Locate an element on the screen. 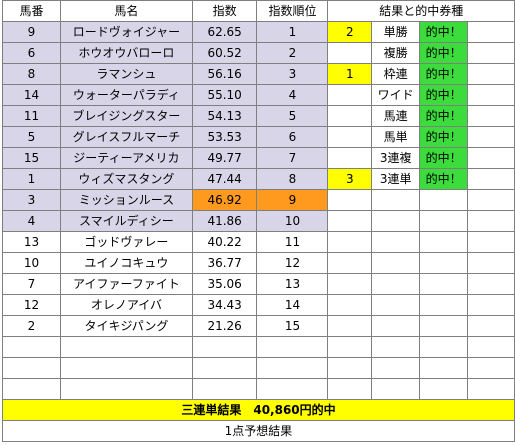 Image resolution: width=515 pixels, height=446 pixels. horse-name-cell: ジーティーアメリカ is located at coordinates (126, 158).